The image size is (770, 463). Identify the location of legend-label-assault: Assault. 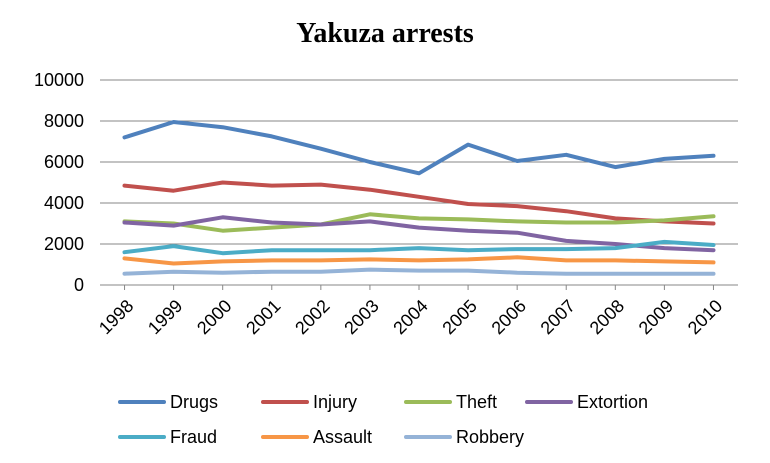
(342, 437).